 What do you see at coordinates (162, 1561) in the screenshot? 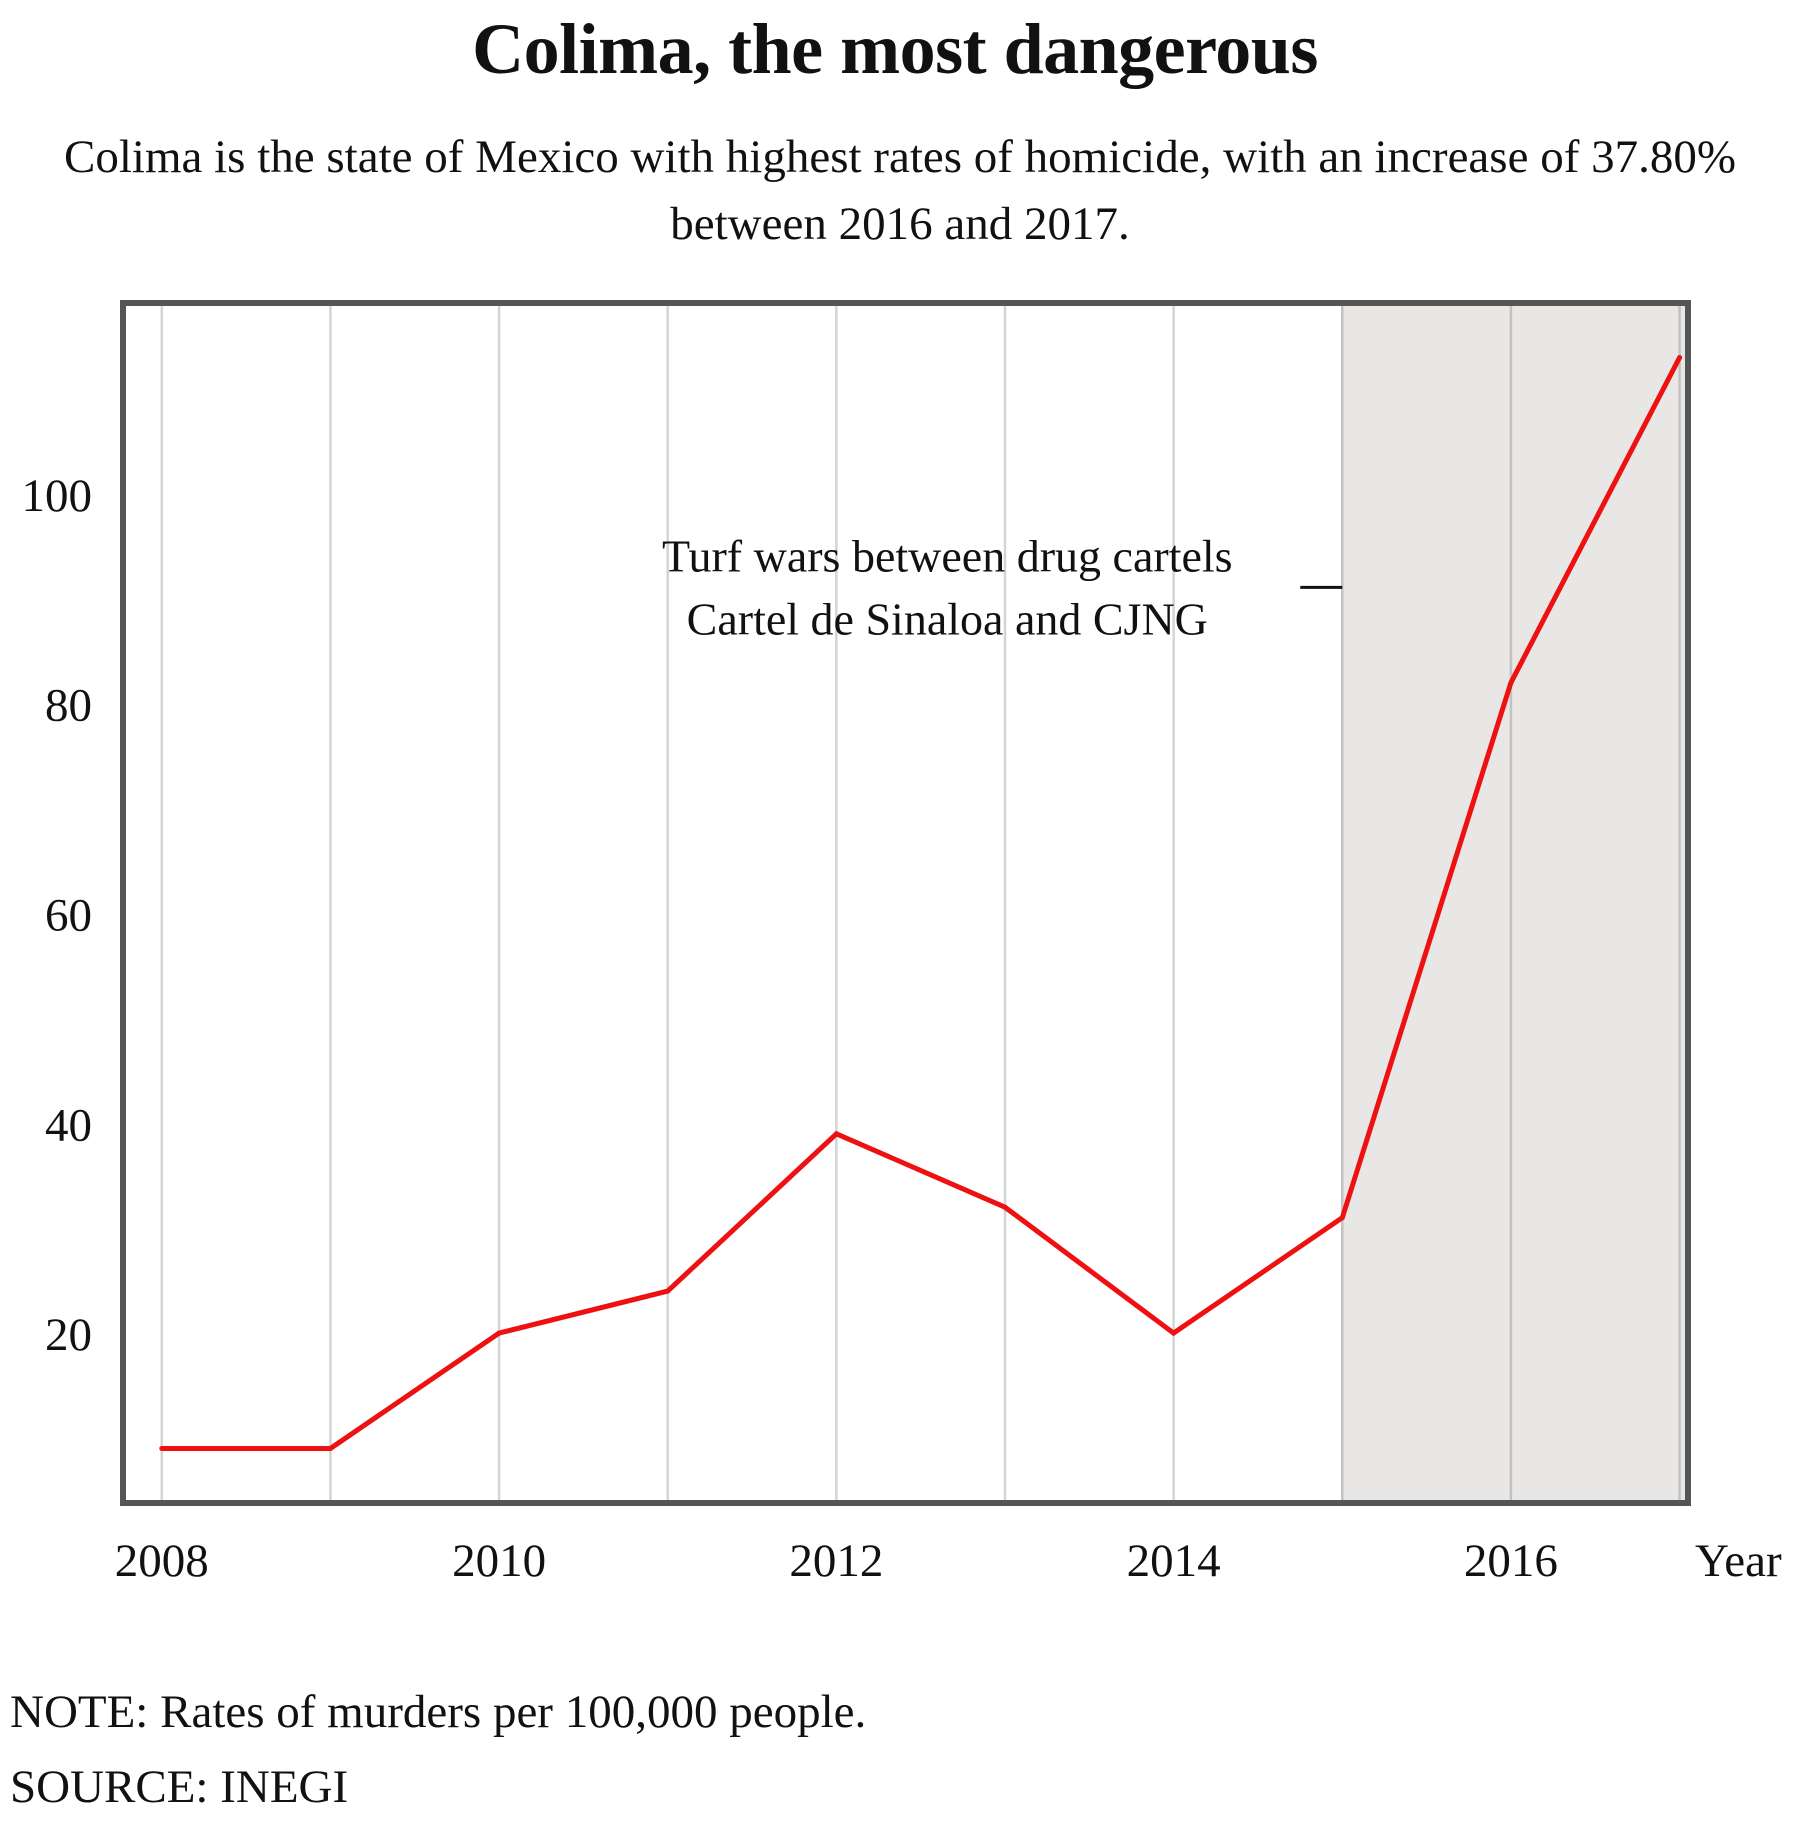
I see `x-tick-label-2008: 2008` at bounding box center [162, 1561].